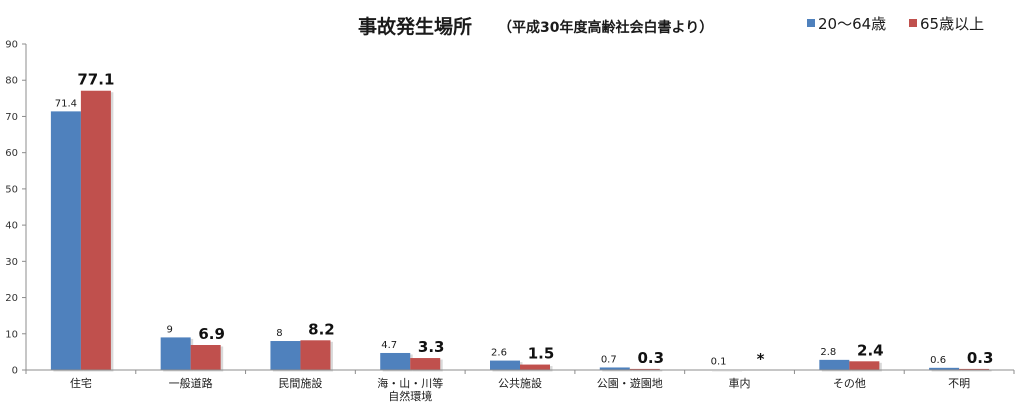 The width and height of the screenshot is (1024, 409). What do you see at coordinates (609, 359) in the screenshot?
I see `data-label-series-1: 0.7` at bounding box center [609, 359].